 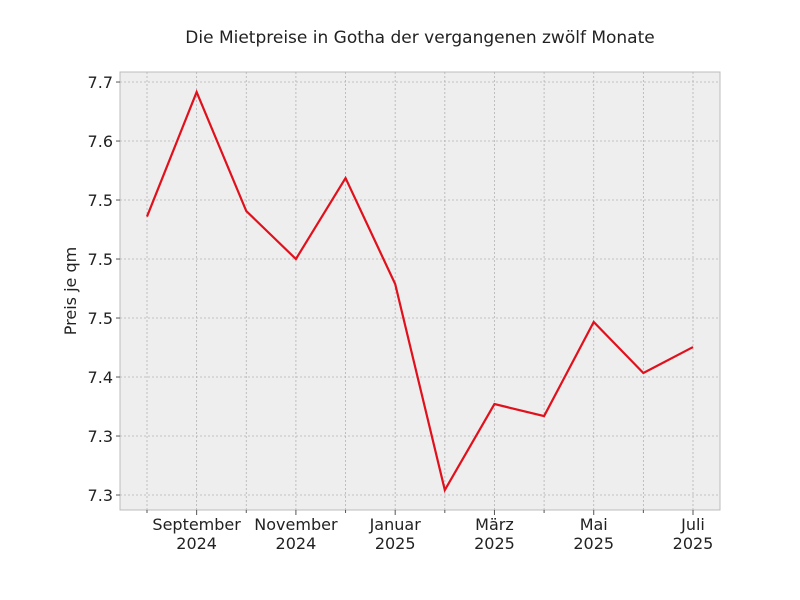 What do you see at coordinates (494, 534) in the screenshot?
I see `x-tick-label: März 2025` at bounding box center [494, 534].